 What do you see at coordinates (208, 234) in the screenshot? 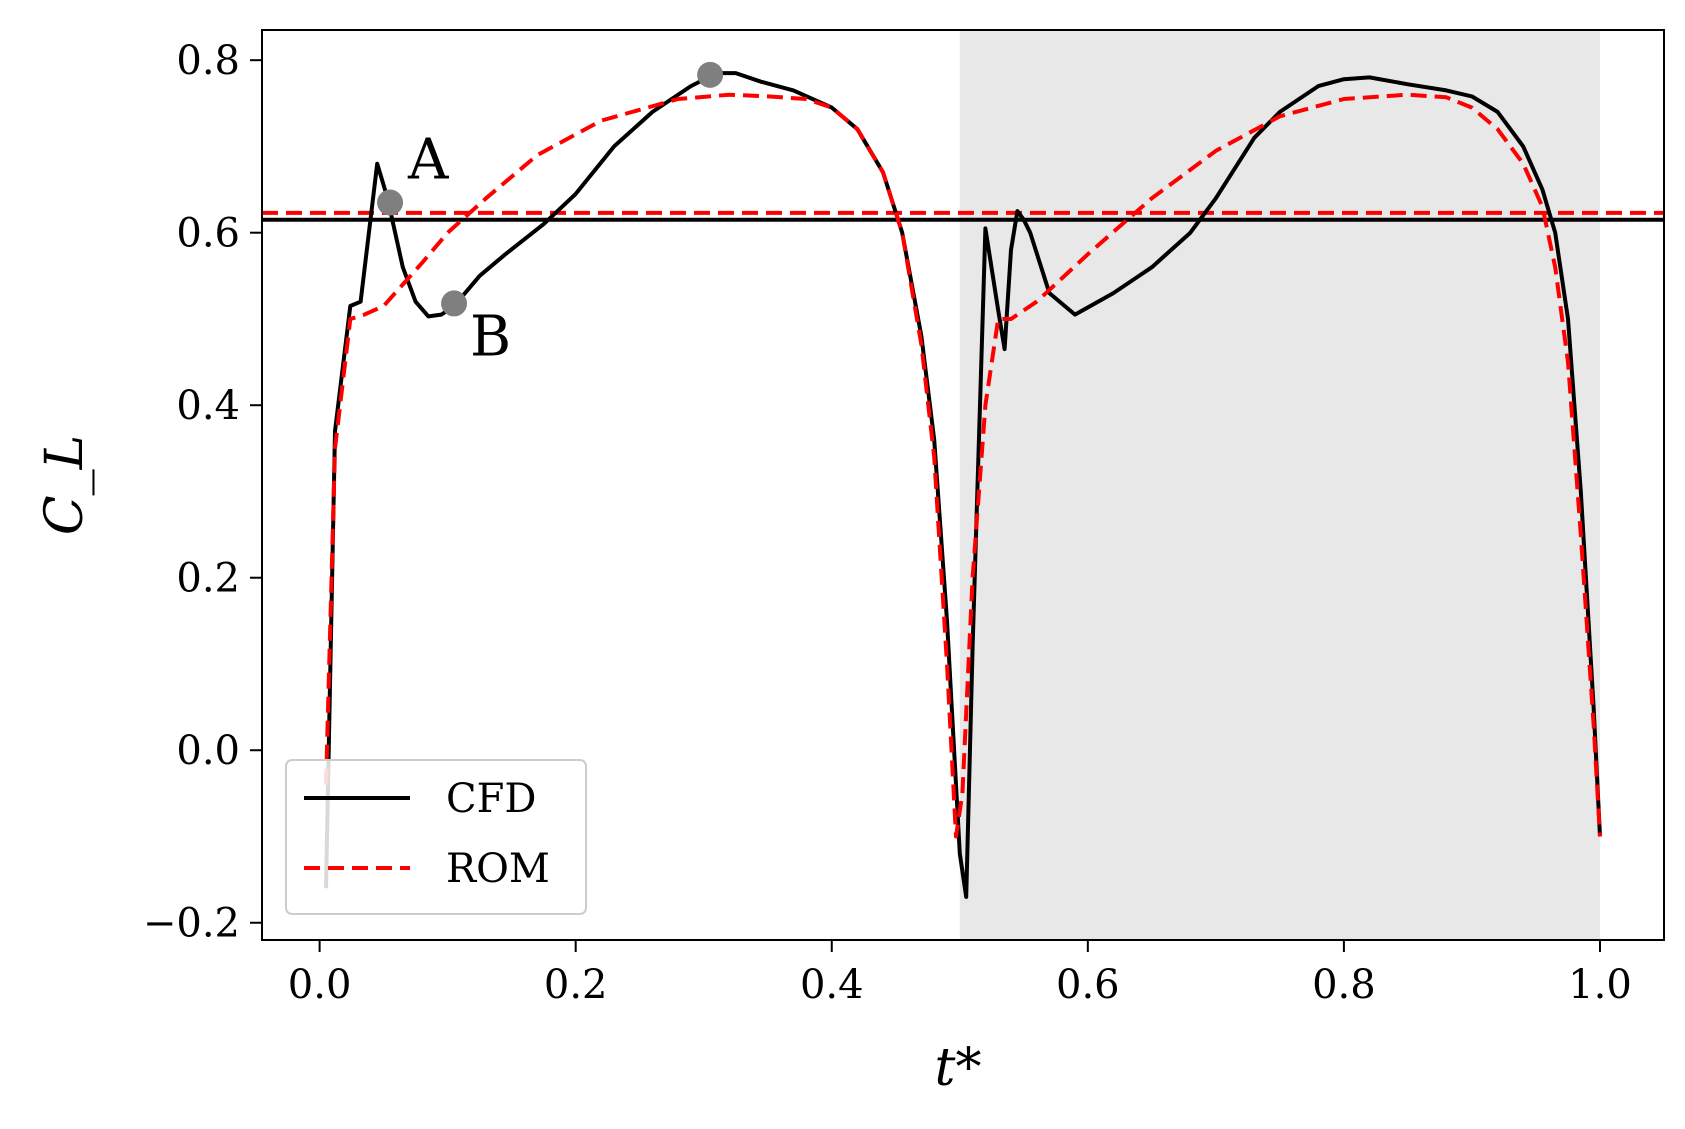
I see `y-tick-label: 0.6` at bounding box center [208, 234].